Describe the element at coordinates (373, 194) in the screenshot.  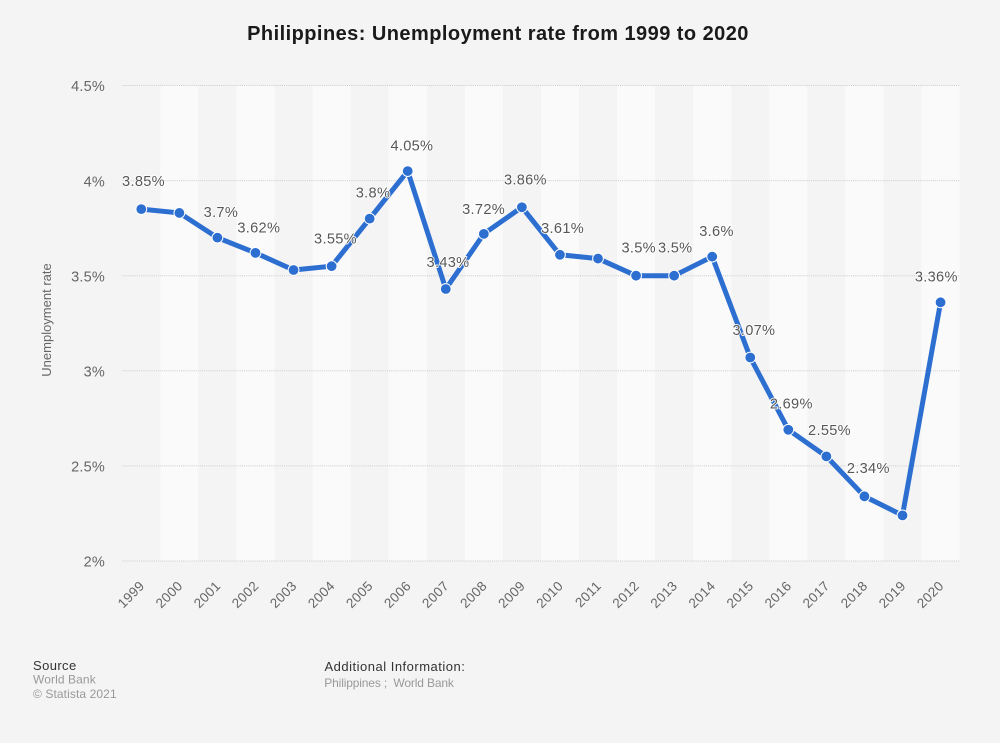
I see `svg-text: 3.8%` at that location.